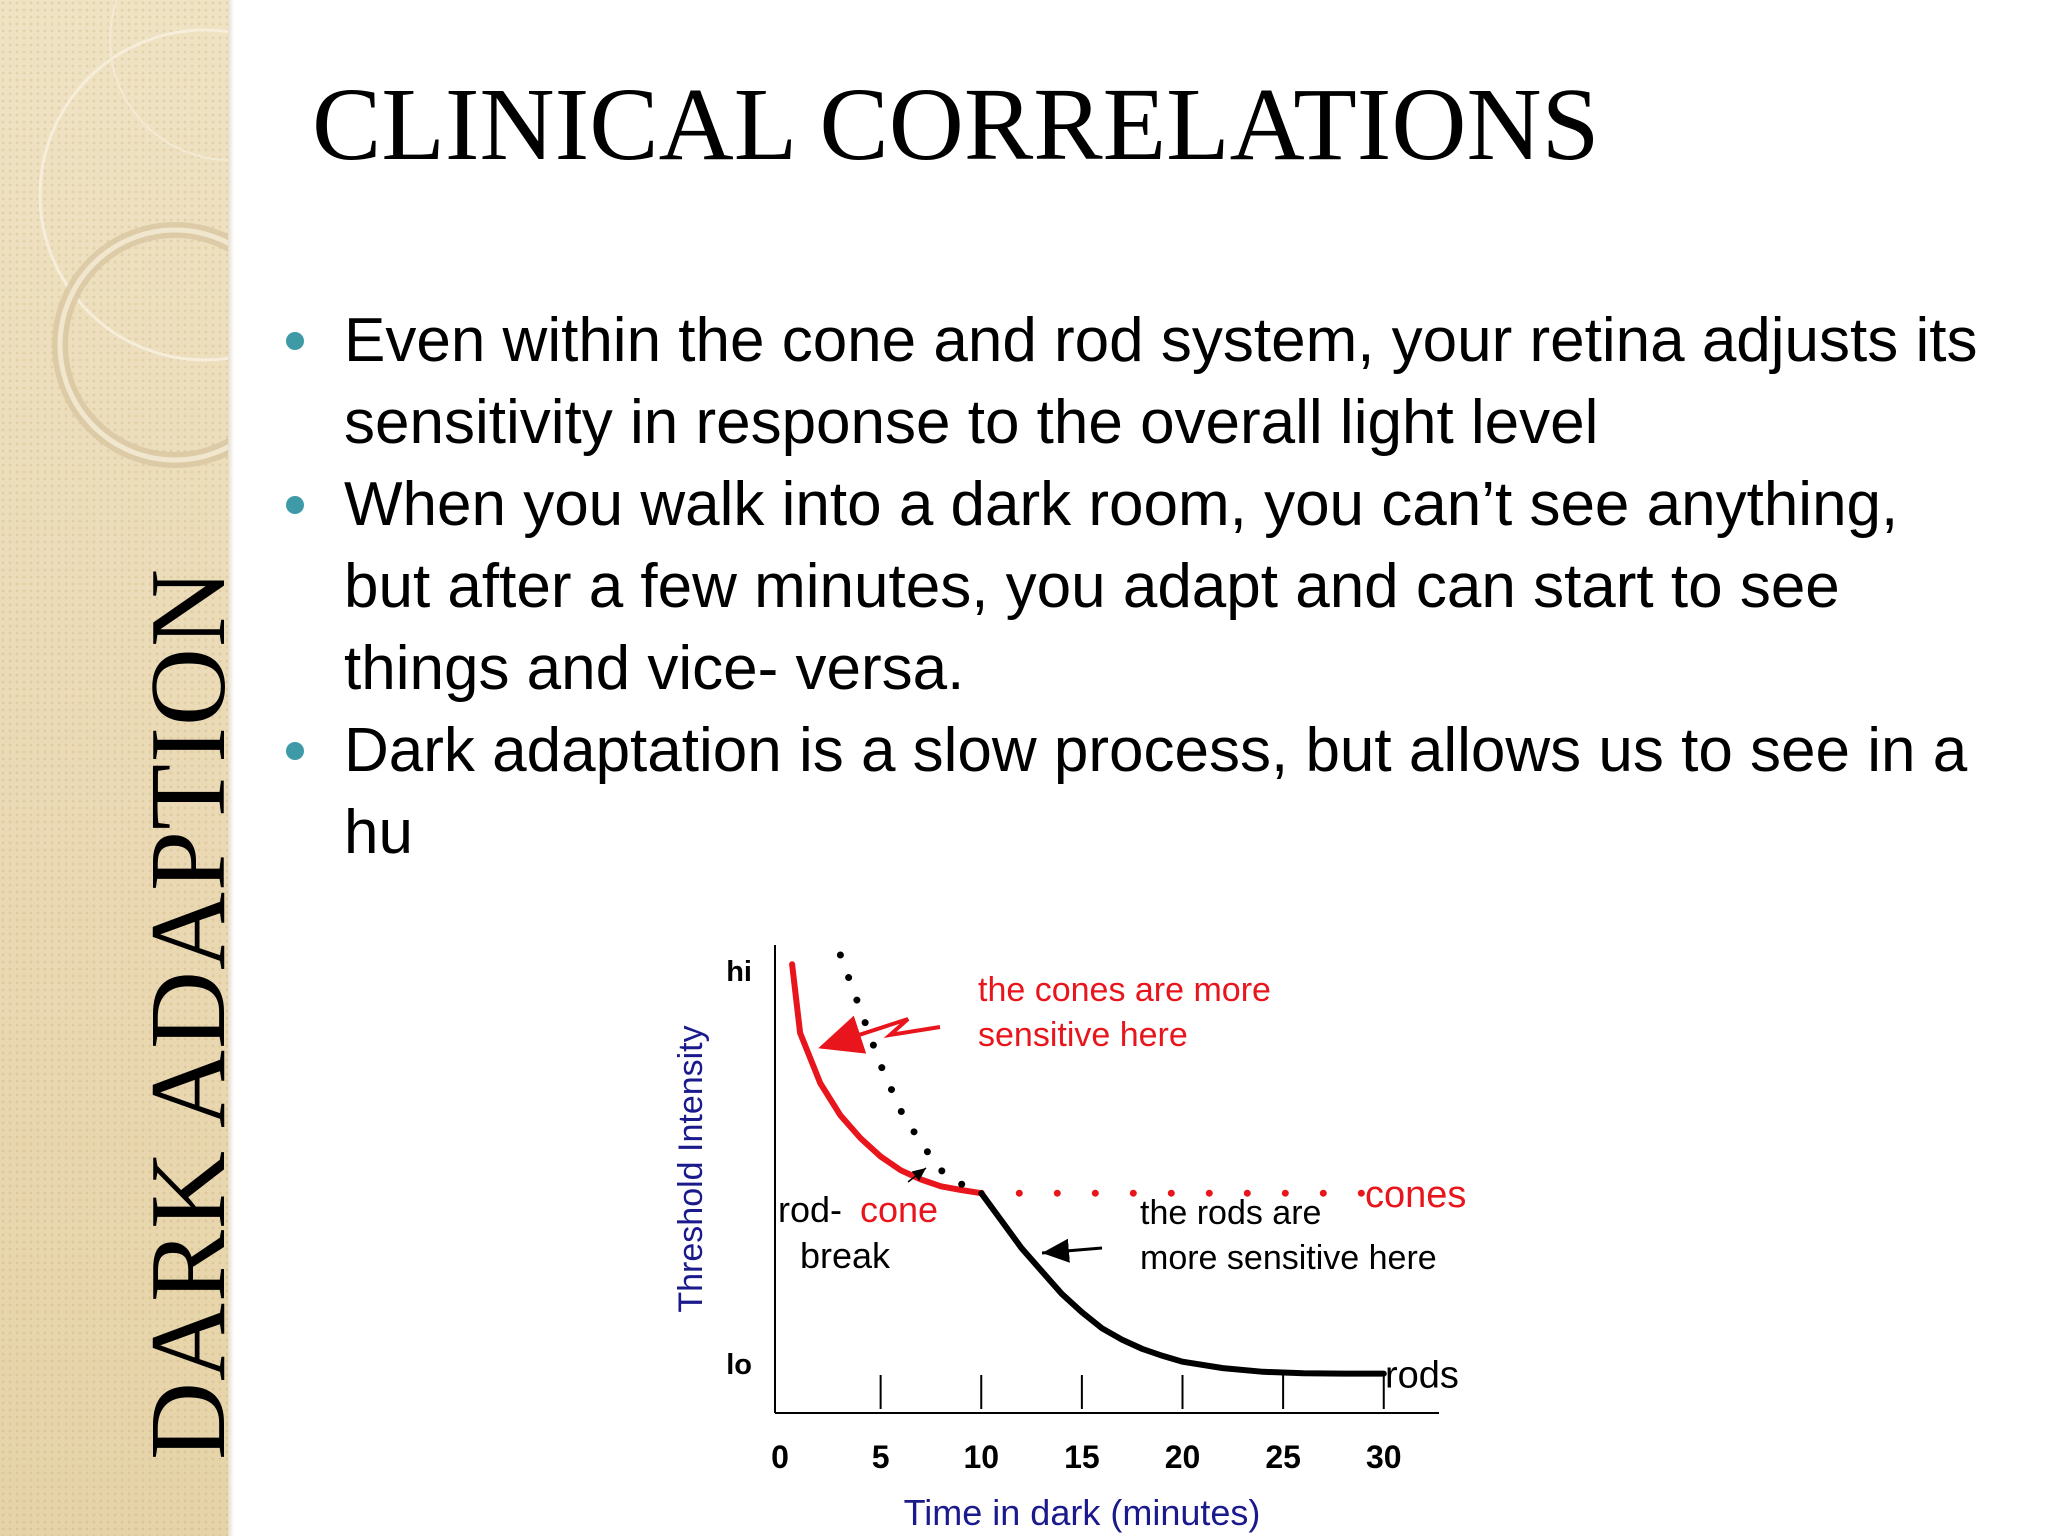 The width and height of the screenshot is (2048, 1536). What do you see at coordinates (780, 1457) in the screenshot?
I see `x-tick-label: 0` at bounding box center [780, 1457].